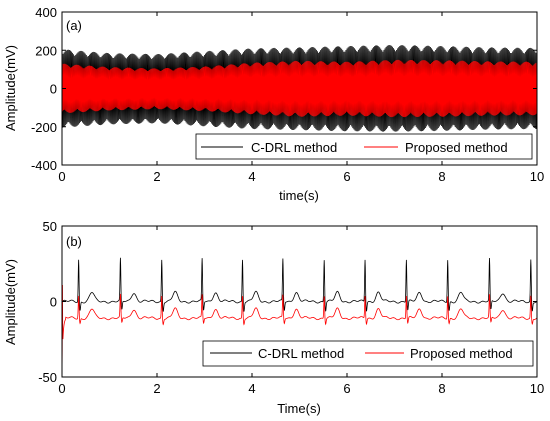  Describe the element at coordinates (456, 147) in the screenshot. I see `panel-a-legend-proposed: Proposed method` at that location.